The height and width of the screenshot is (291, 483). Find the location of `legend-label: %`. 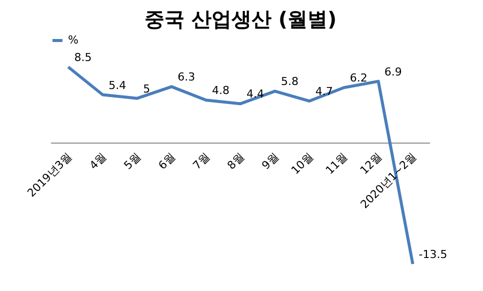

legend-label: % is located at coordinates (73, 40).